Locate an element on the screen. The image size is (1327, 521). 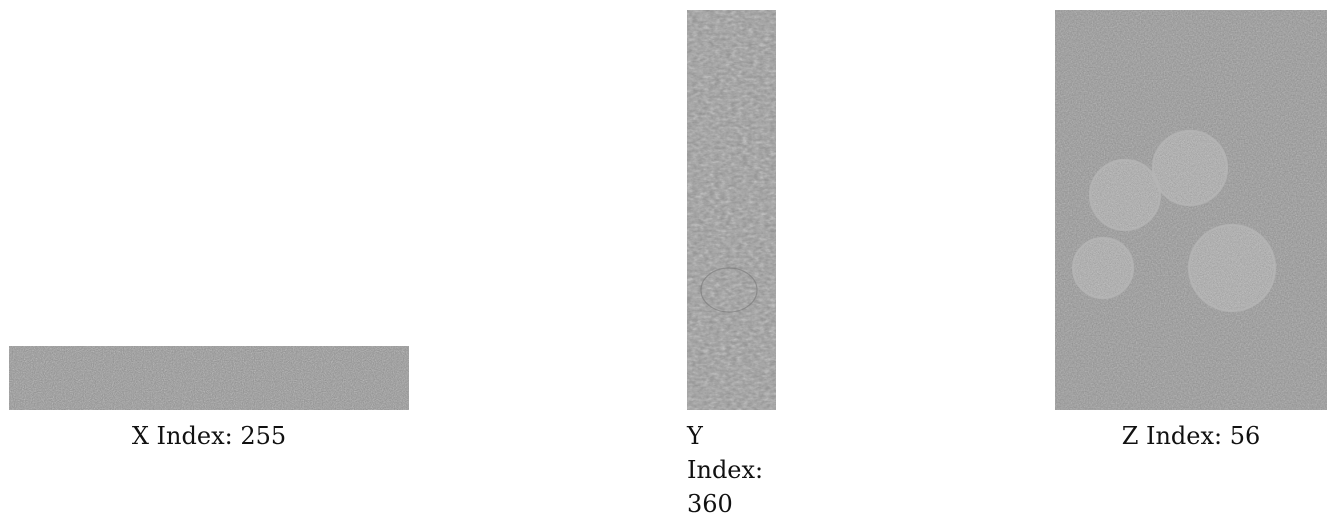
z-index-prefix: Z Index: is located at coordinates (1172, 436).